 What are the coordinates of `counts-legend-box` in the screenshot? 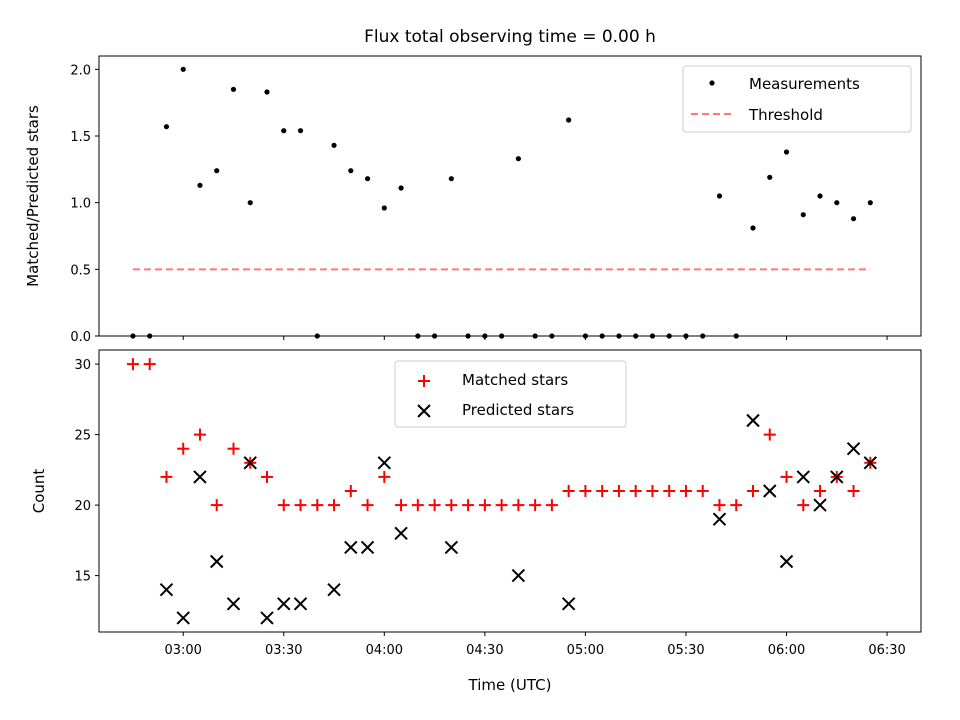 It's located at (510, 394).